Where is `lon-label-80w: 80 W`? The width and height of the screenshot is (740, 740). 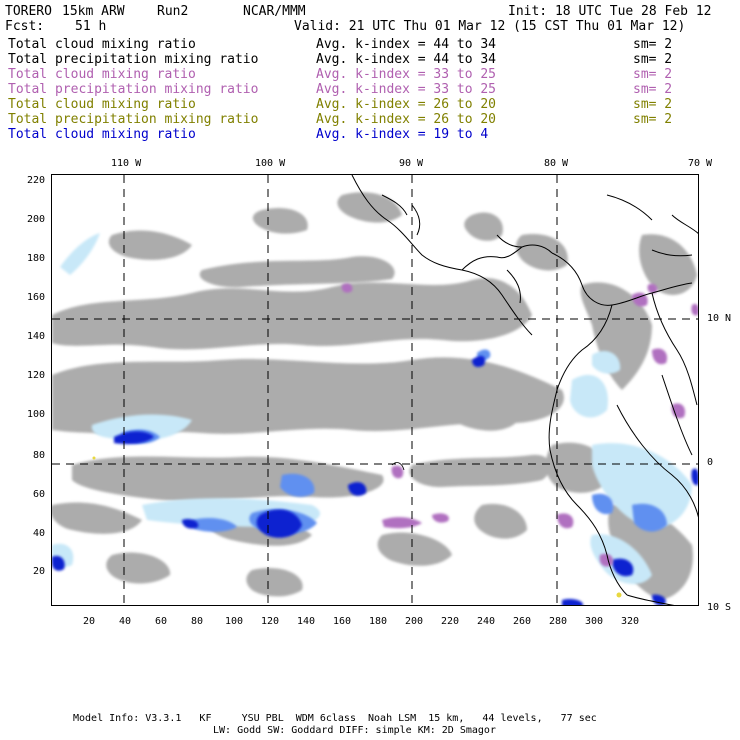
lon-label-80w: 80 W is located at coordinates (556, 163).